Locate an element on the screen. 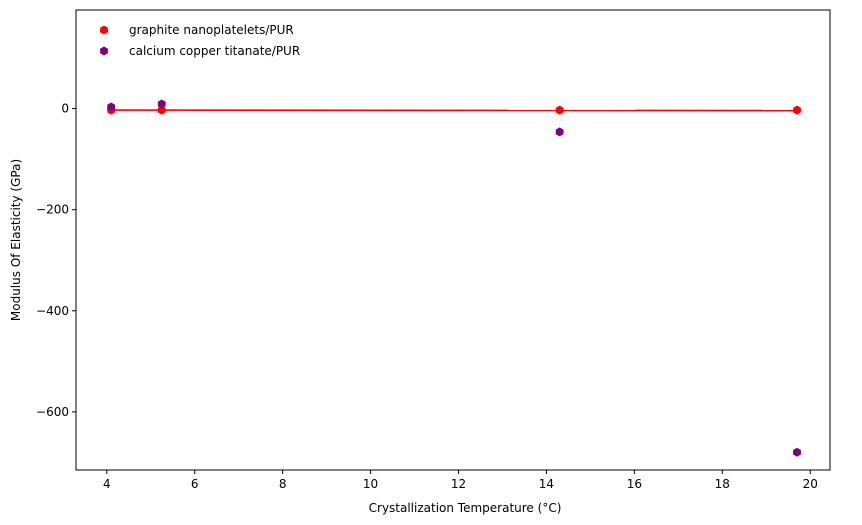 The width and height of the screenshot is (862, 525). x-tick-label: 4 is located at coordinates (107, 484).